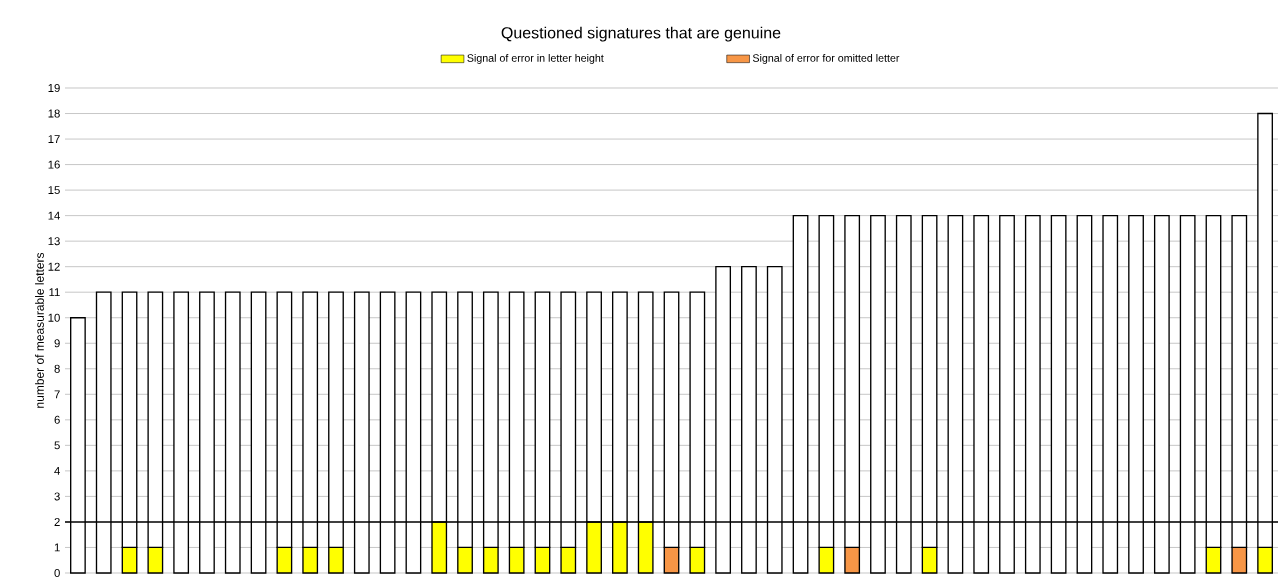  Describe the element at coordinates (54, 139) in the screenshot. I see `y-tick-label: 17` at that location.